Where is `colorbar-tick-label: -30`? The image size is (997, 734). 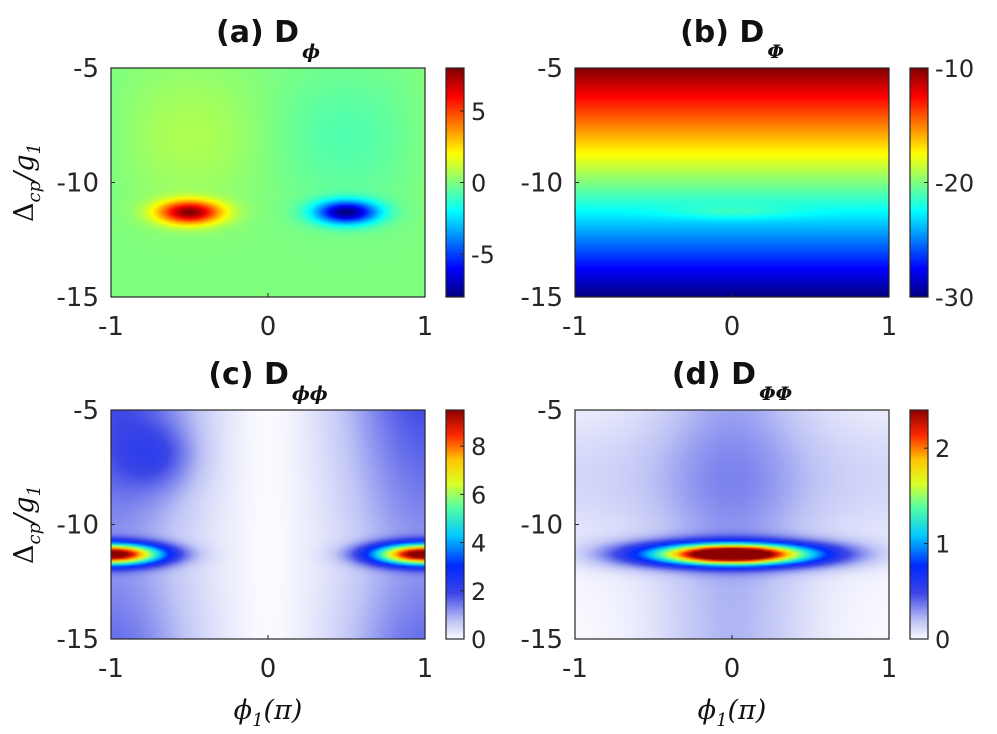 colorbar-tick-label: -30 is located at coordinates (954, 298).